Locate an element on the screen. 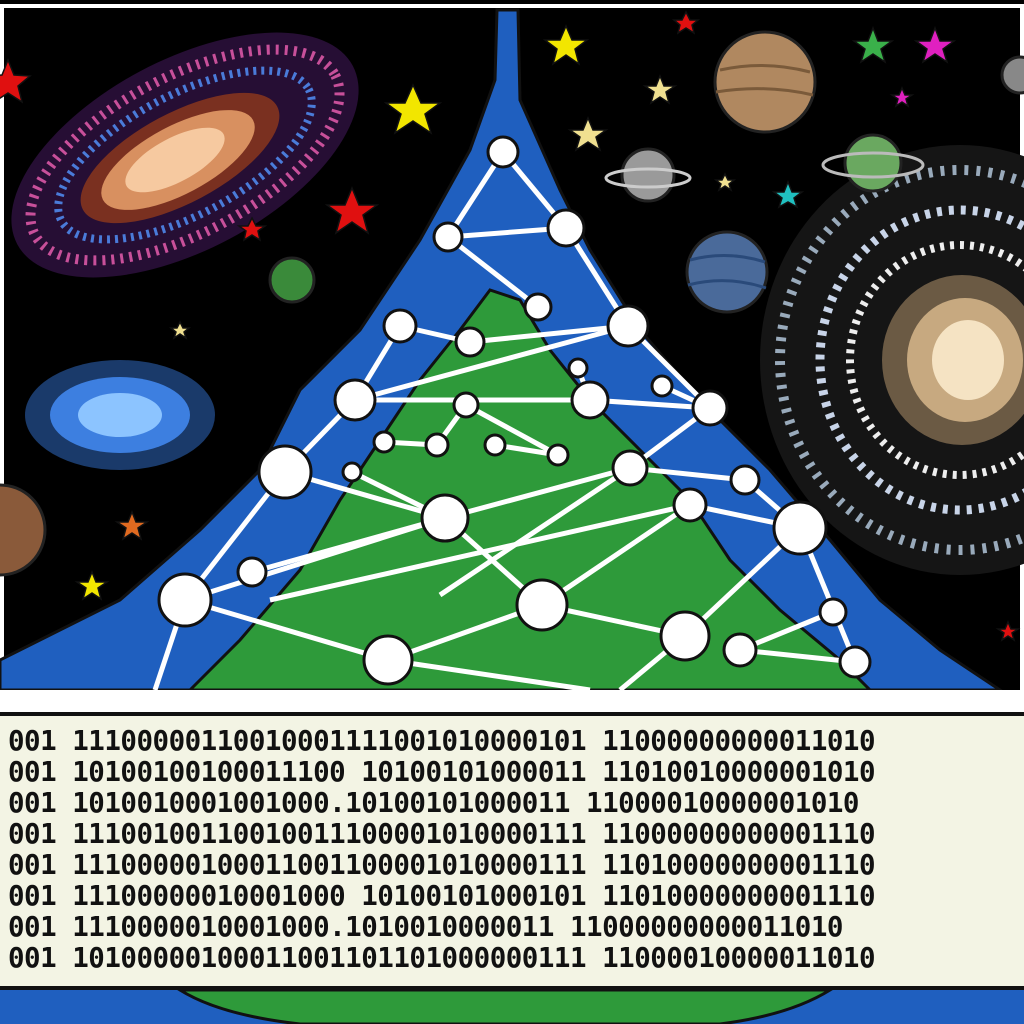 The width and height of the screenshot is (1024, 1024). planet-ringed-gray is located at coordinates (648, 175).